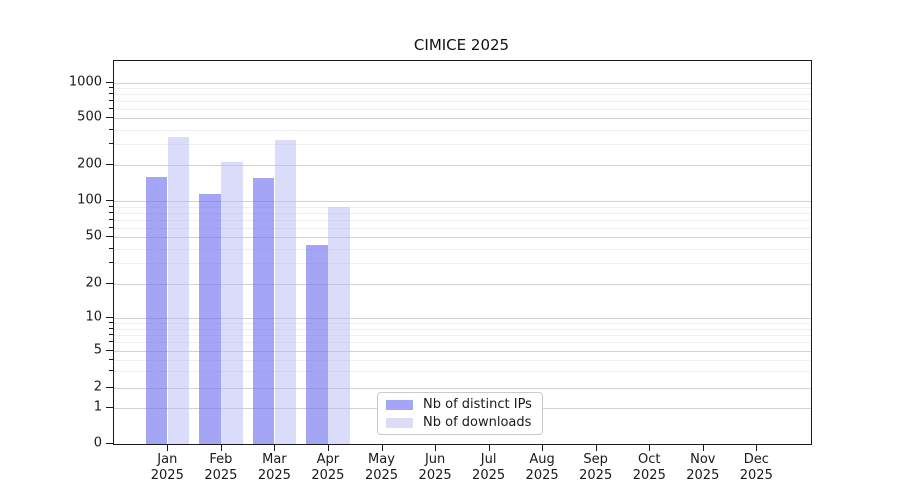 The width and height of the screenshot is (900, 500). What do you see at coordinates (93, 283) in the screenshot?
I see `y-tick-label: 20` at bounding box center [93, 283].